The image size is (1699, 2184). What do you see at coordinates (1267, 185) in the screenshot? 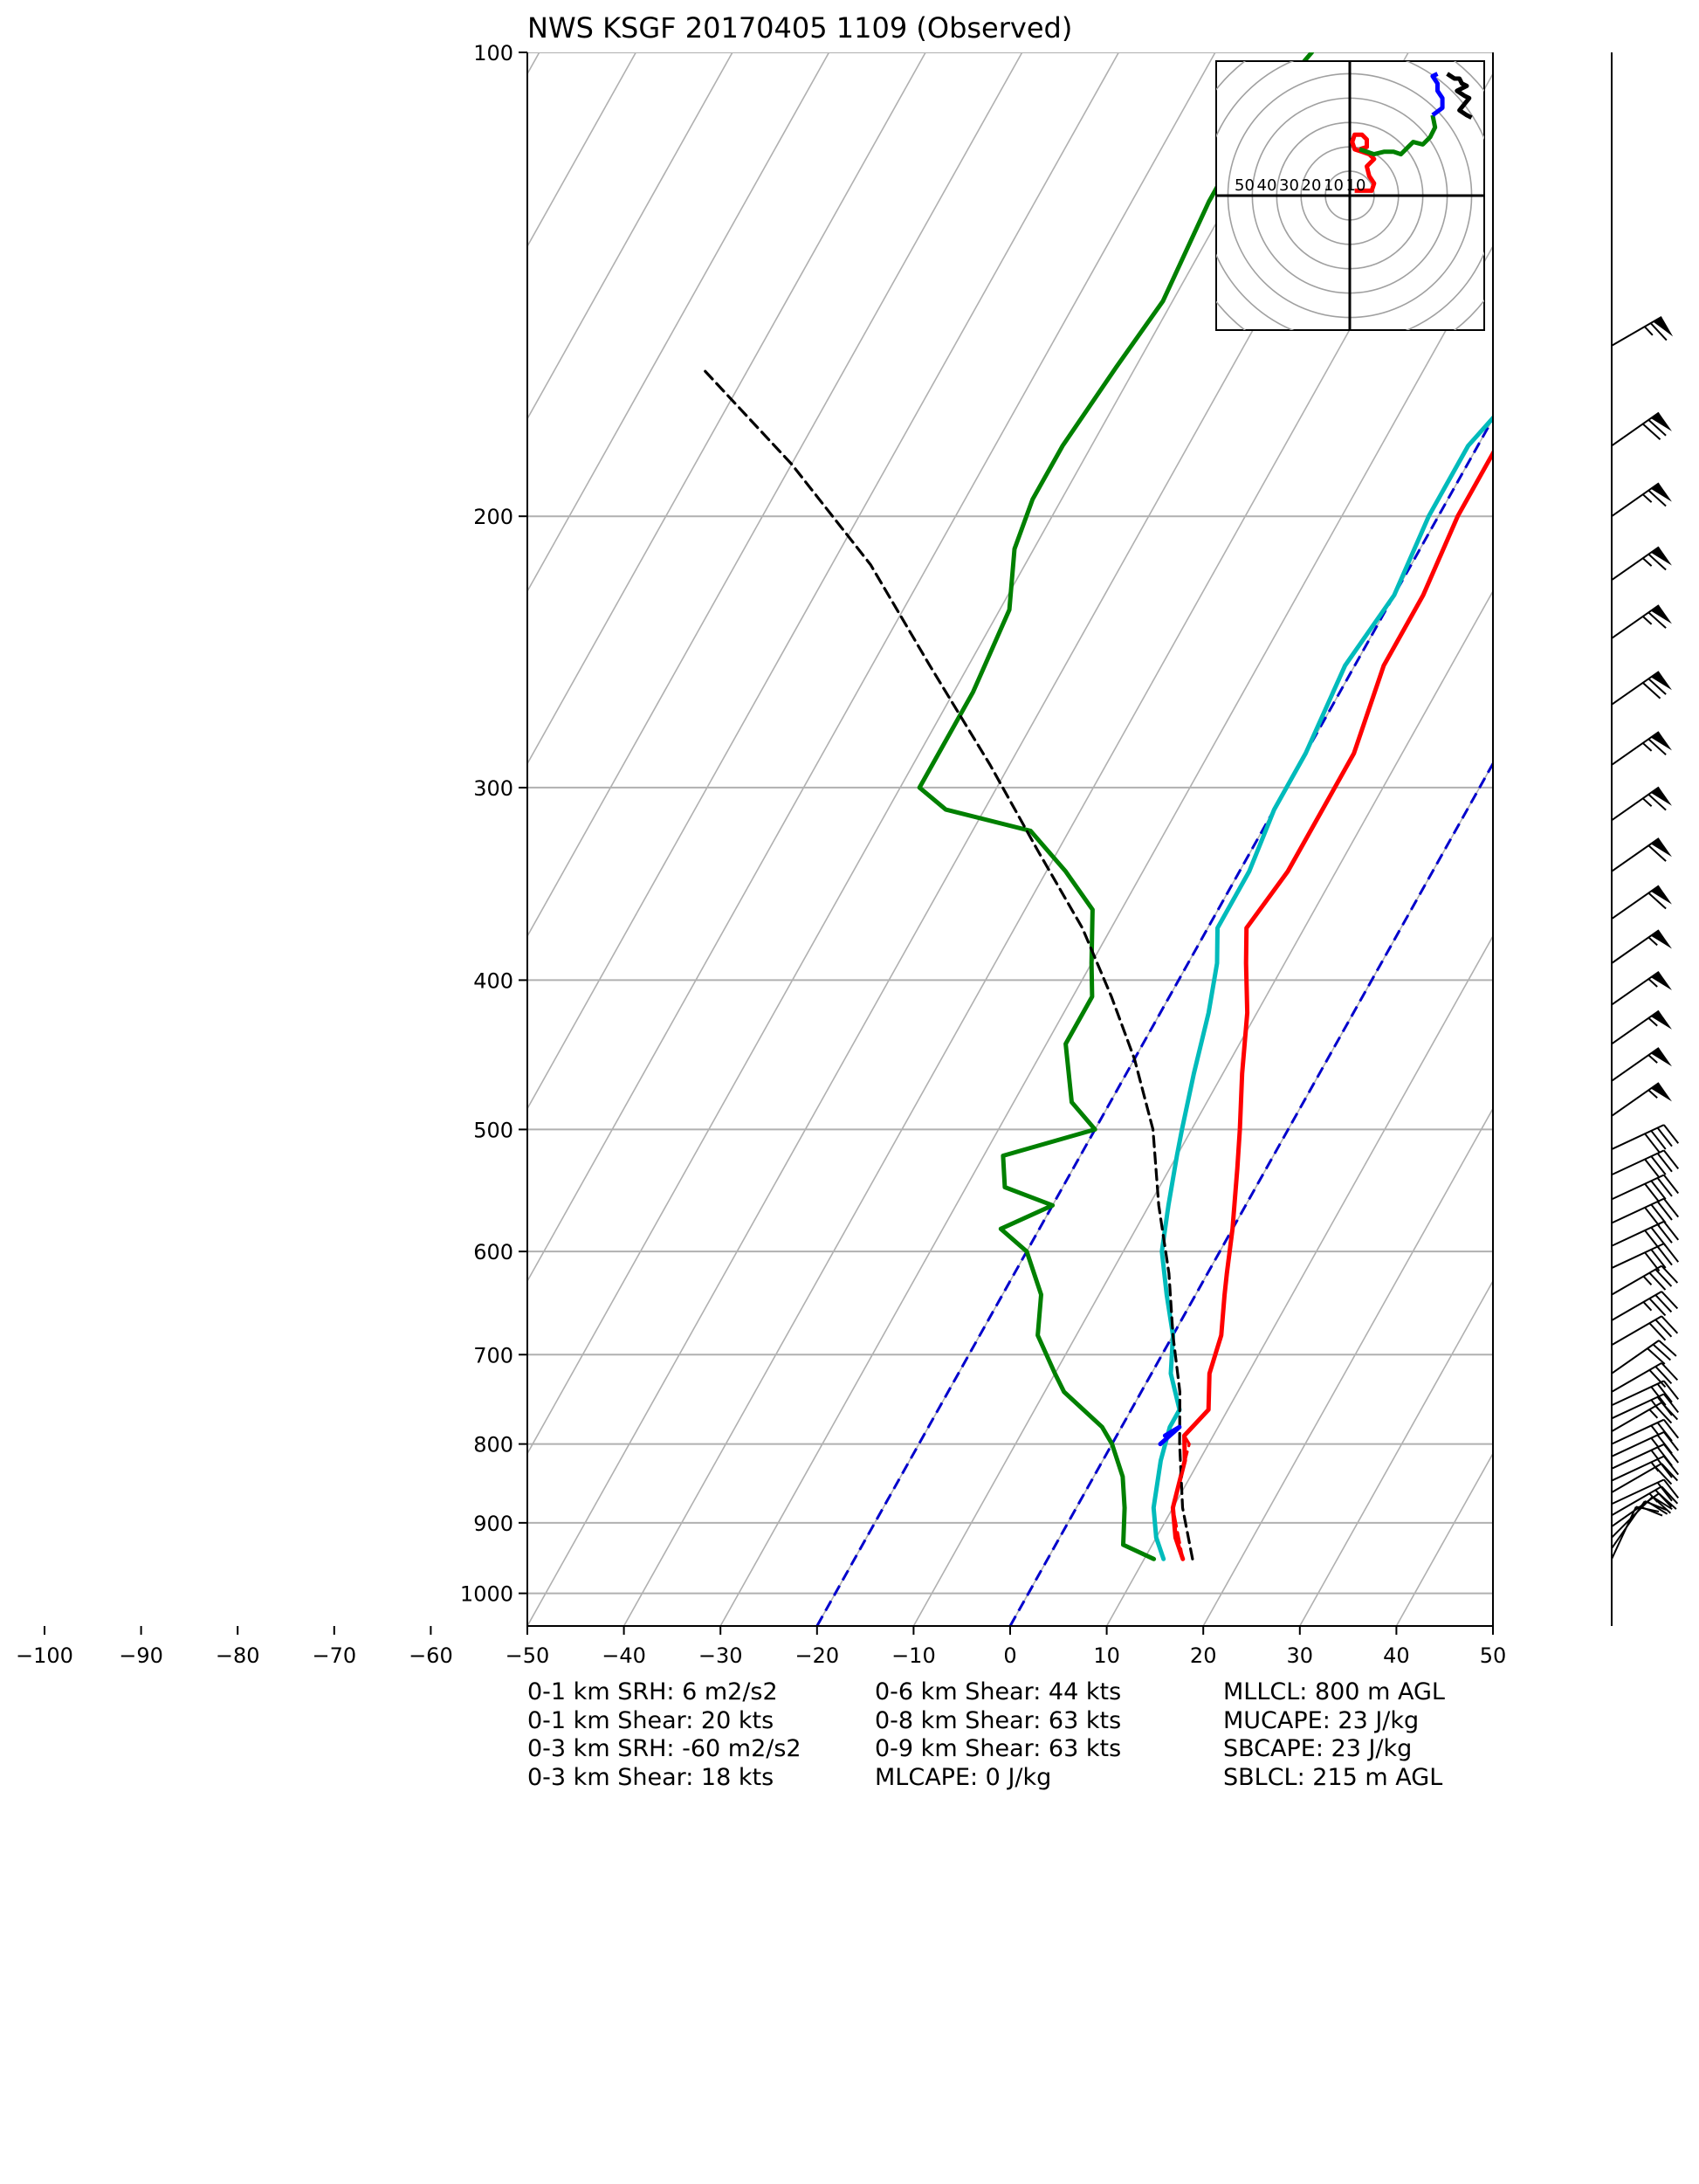
I see `hodograph-ring-label: 40` at bounding box center [1267, 185].